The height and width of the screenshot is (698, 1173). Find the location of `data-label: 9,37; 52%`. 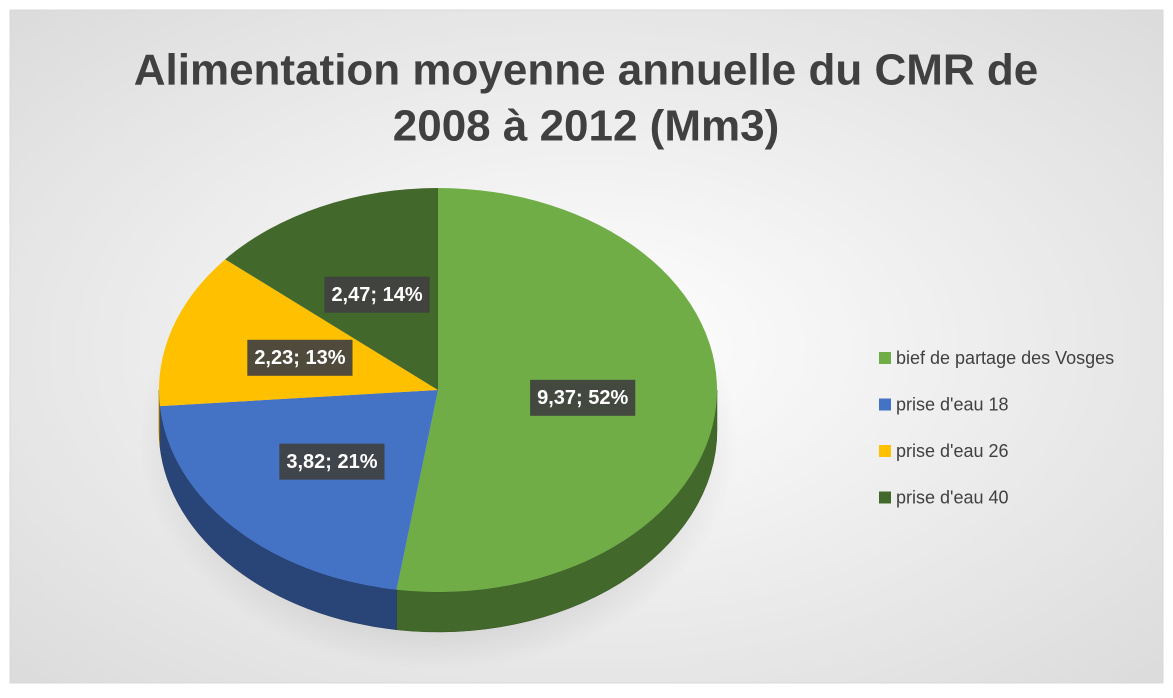

data-label: 9,37; 52% is located at coordinates (582, 398).